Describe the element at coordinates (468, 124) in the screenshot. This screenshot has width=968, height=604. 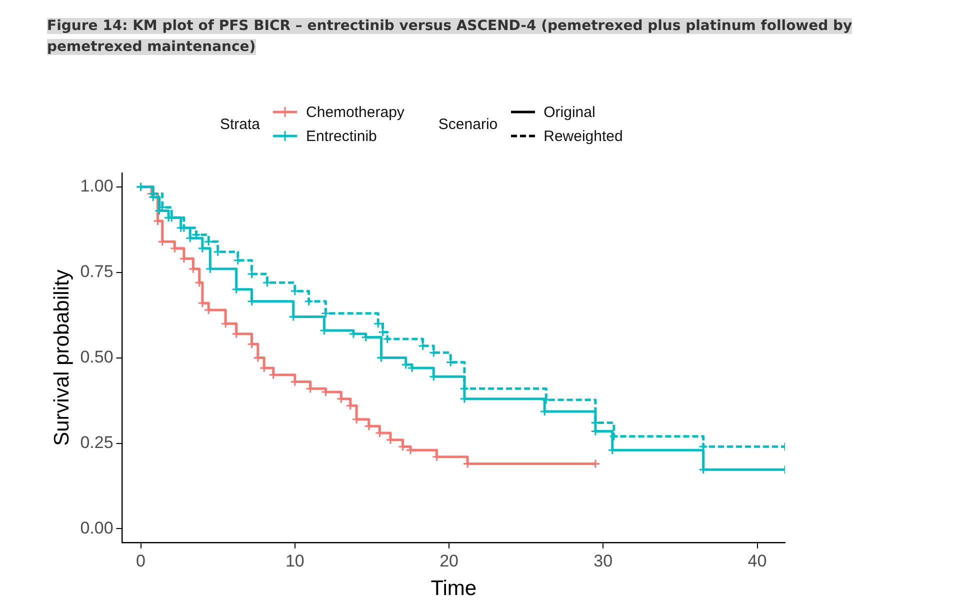
I see `text: Scenario` at that location.